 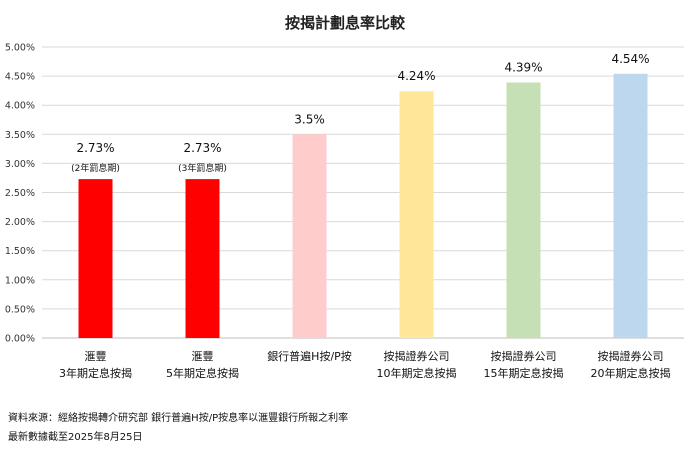 I want to click on updated-note: 最新數據截至2025年8月25日, so click(x=75, y=437).